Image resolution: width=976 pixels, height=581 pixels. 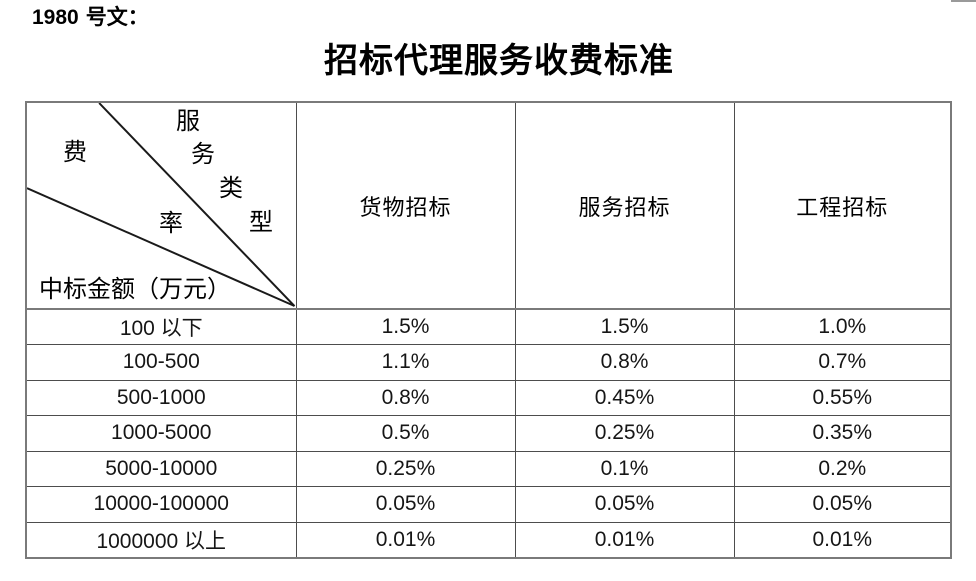 I want to click on corner-type-char-1: 服, so click(x=188, y=122).